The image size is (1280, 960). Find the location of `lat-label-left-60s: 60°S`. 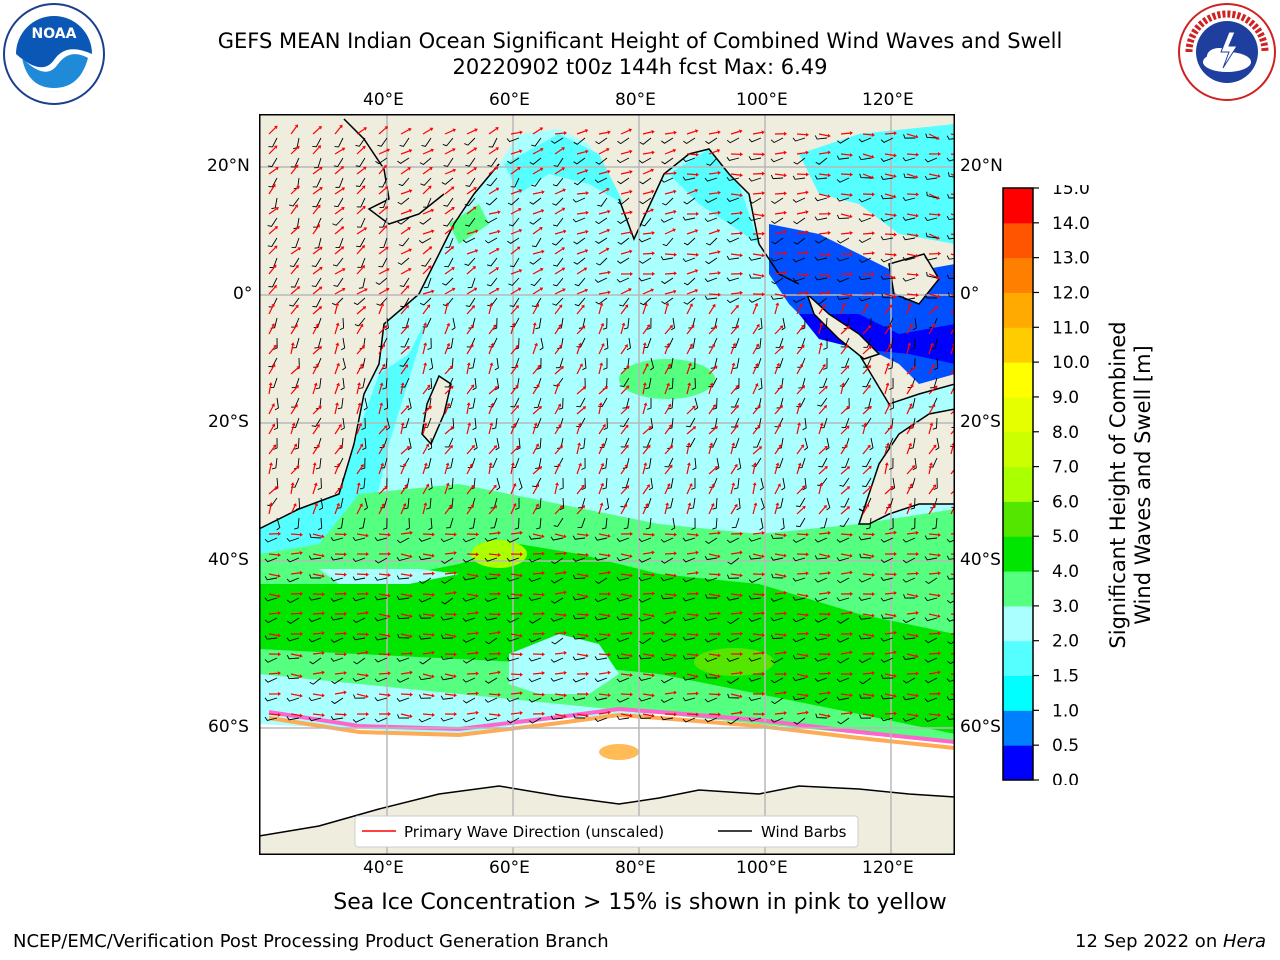

lat-label-left-60s: 60°S is located at coordinates (228, 727).